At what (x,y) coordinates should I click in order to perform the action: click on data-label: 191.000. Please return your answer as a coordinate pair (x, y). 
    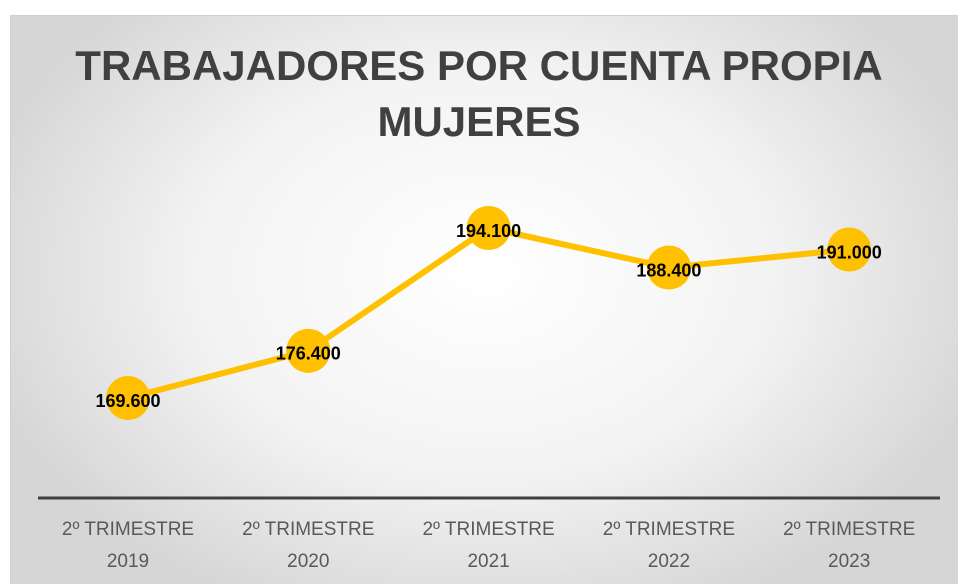
    Looking at the image, I should click on (849, 252).